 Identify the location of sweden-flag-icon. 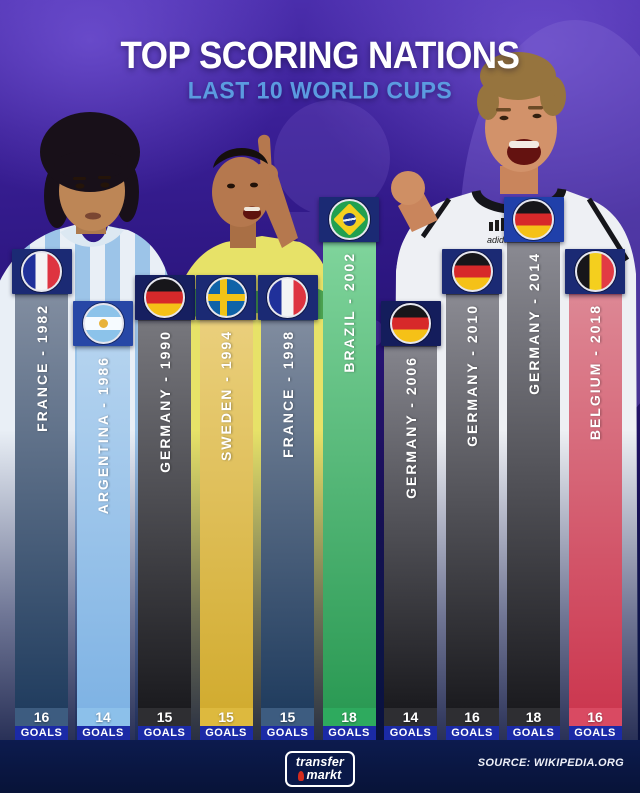
(226, 297).